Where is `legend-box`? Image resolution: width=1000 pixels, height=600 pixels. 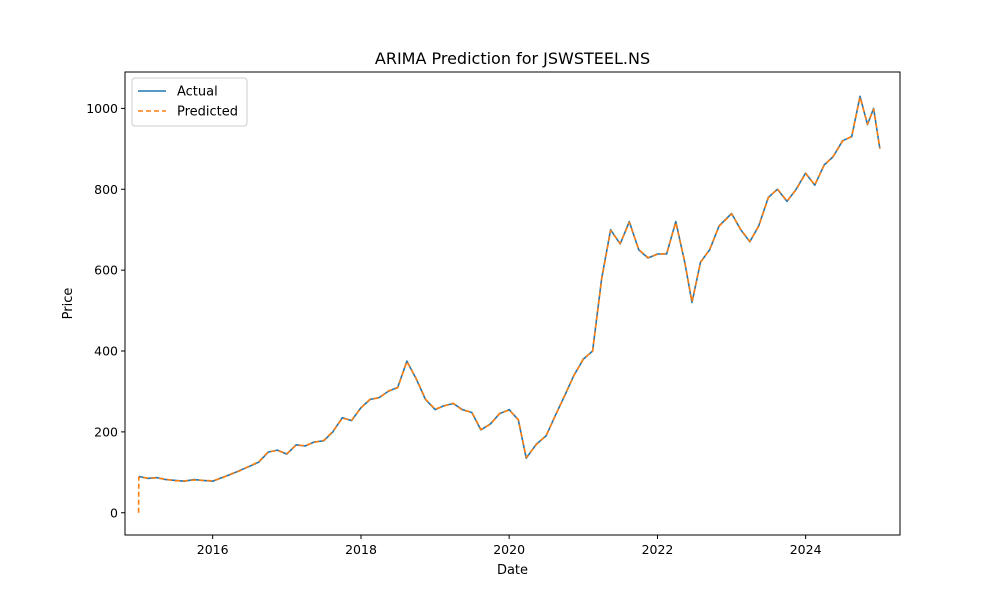
legend-box is located at coordinates (189, 102).